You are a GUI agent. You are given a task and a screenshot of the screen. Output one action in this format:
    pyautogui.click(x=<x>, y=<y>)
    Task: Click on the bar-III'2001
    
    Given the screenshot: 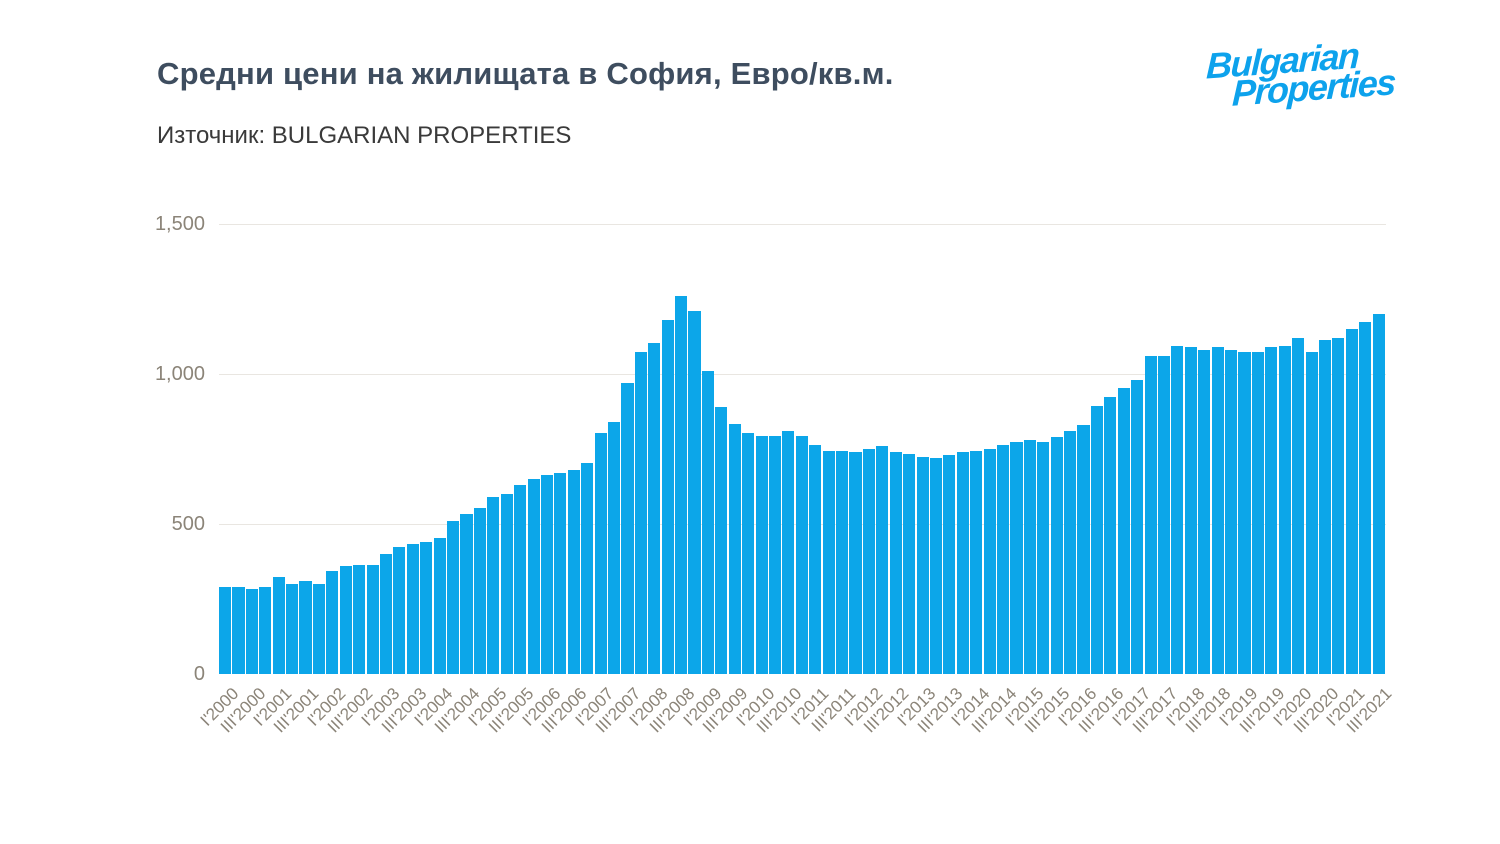 What is the action you would take?
    pyautogui.click(x=305, y=627)
    